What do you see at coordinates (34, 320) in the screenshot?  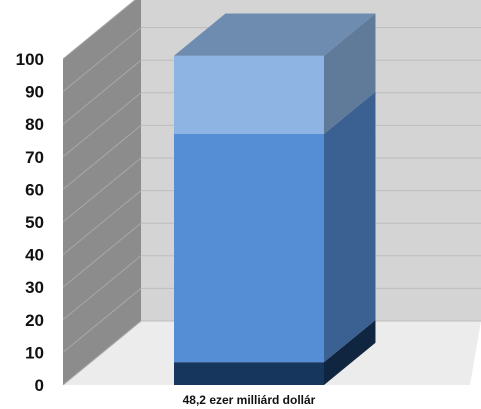 I see `y-tick-label: 20` at bounding box center [34, 320].